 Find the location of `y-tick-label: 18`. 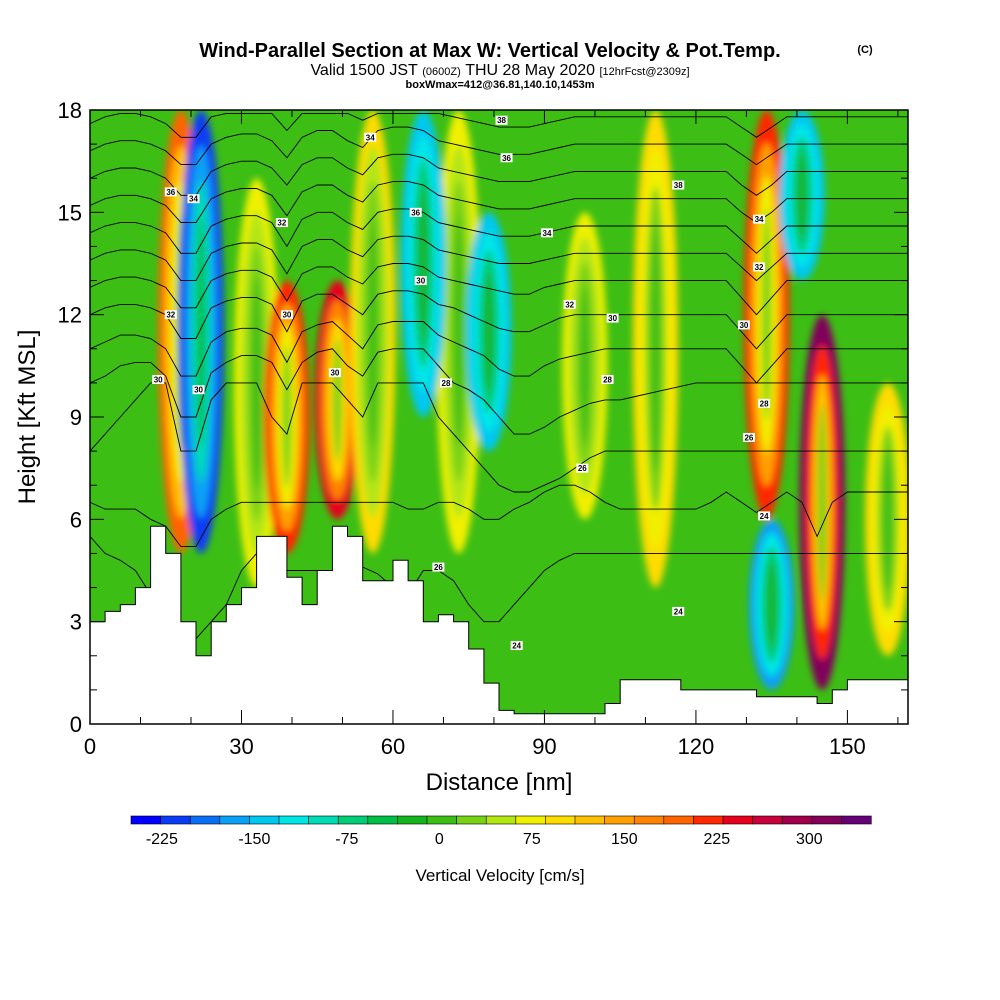

y-tick-label: 18 is located at coordinates (70, 110).